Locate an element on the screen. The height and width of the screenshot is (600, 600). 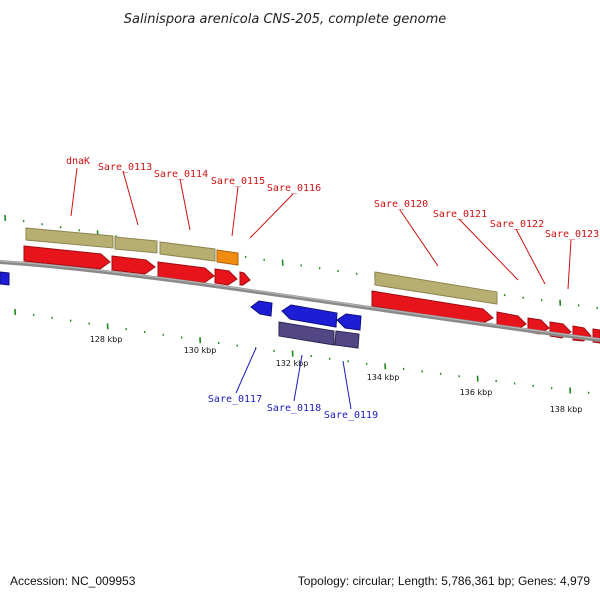
genome-backbone is located at coordinates (300, 301).